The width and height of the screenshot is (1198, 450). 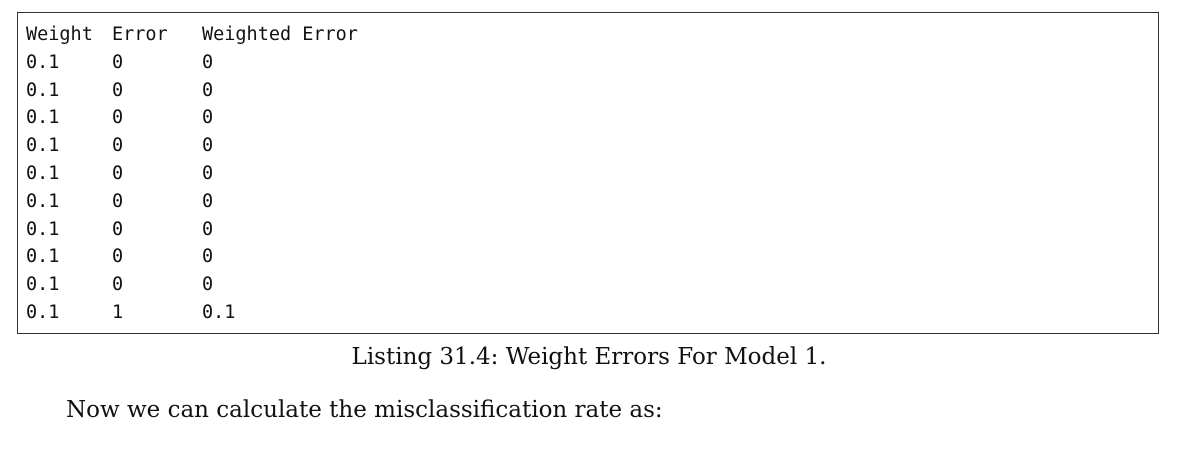 What do you see at coordinates (219, 312) in the screenshot?
I see `weighted-error-cell: 0.1` at bounding box center [219, 312].